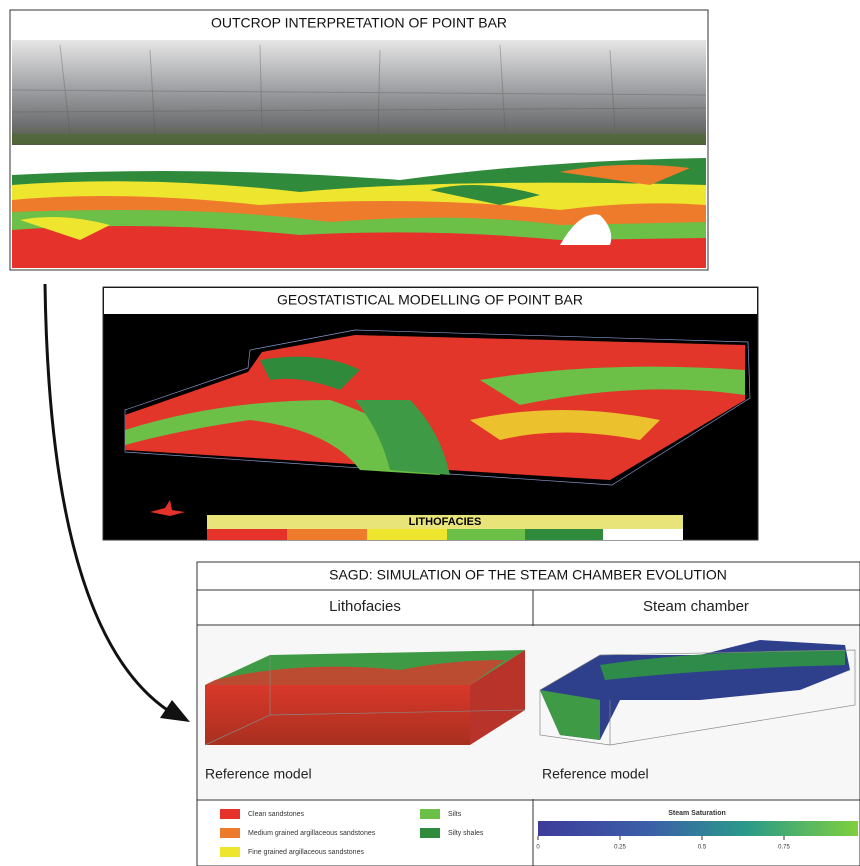  Describe the element at coordinates (306, 852) in the screenshot. I see `legend-label: Fine grained argillaceous sandstones` at that location.